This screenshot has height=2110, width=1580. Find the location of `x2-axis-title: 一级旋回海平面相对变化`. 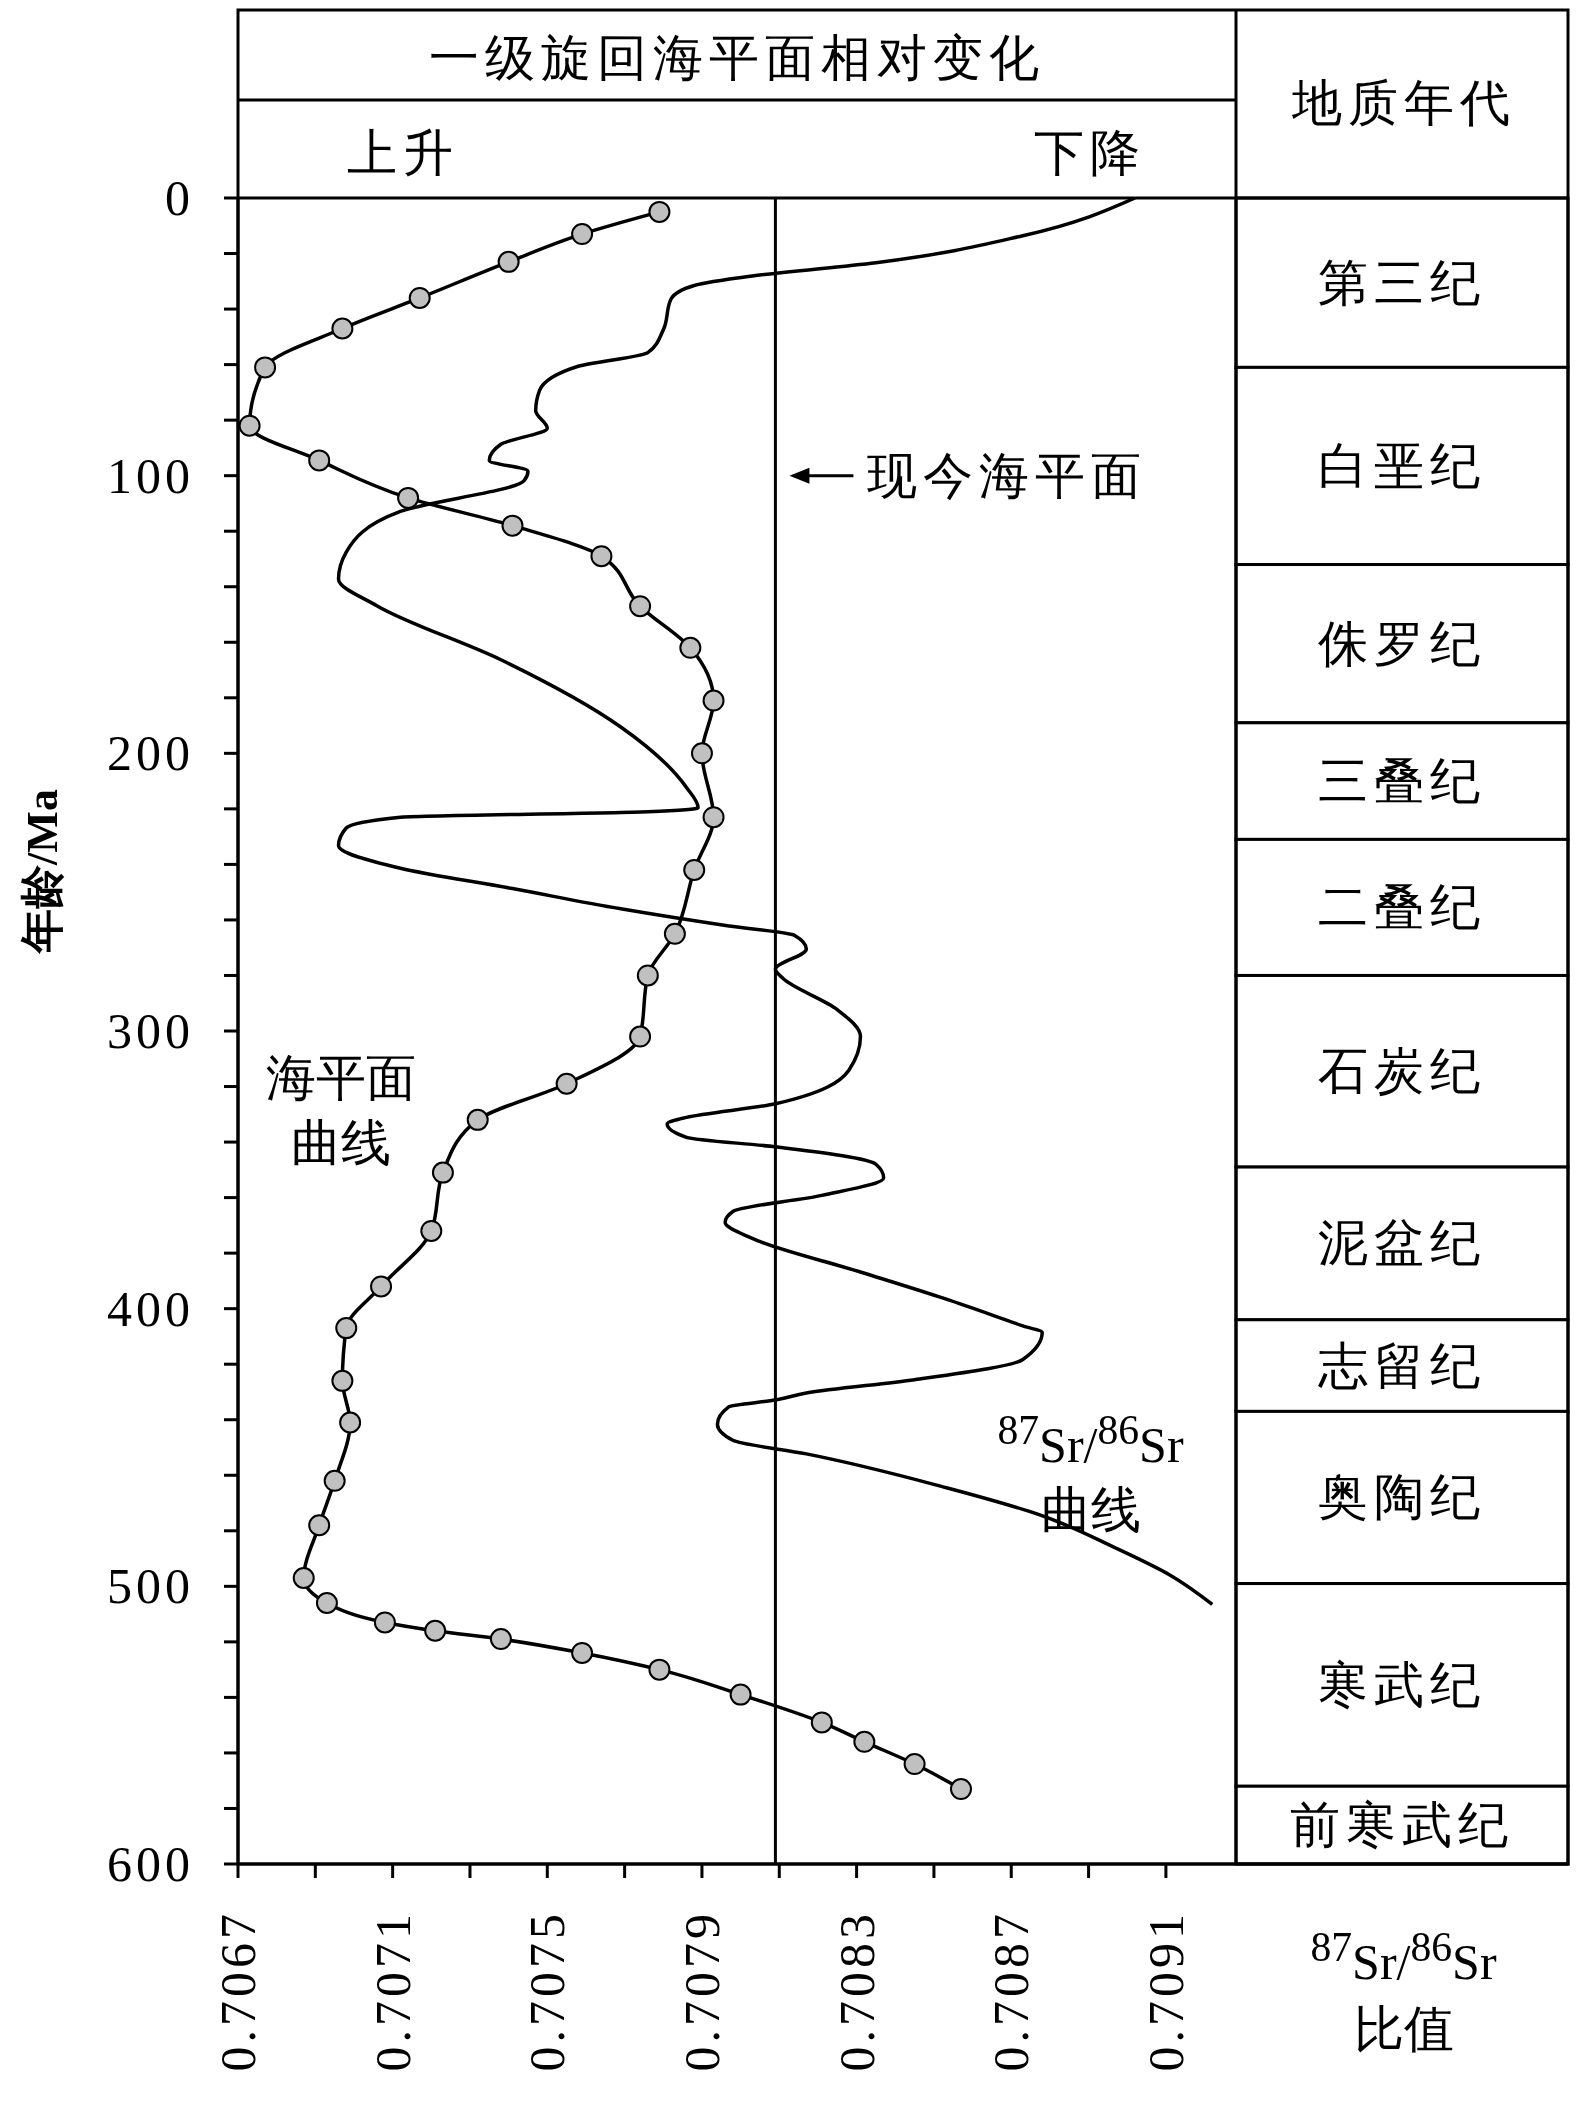

x2-axis-title: 一级旋回海平面相对变化 is located at coordinates (737, 58).